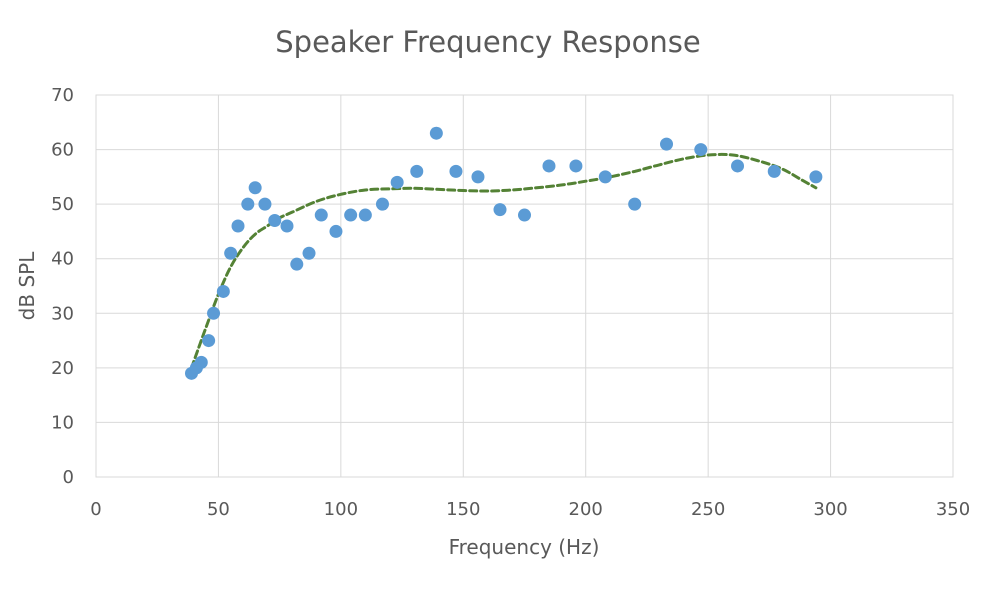  I want to click on chart-title: Speaker Frequency Response, so click(487, 42).